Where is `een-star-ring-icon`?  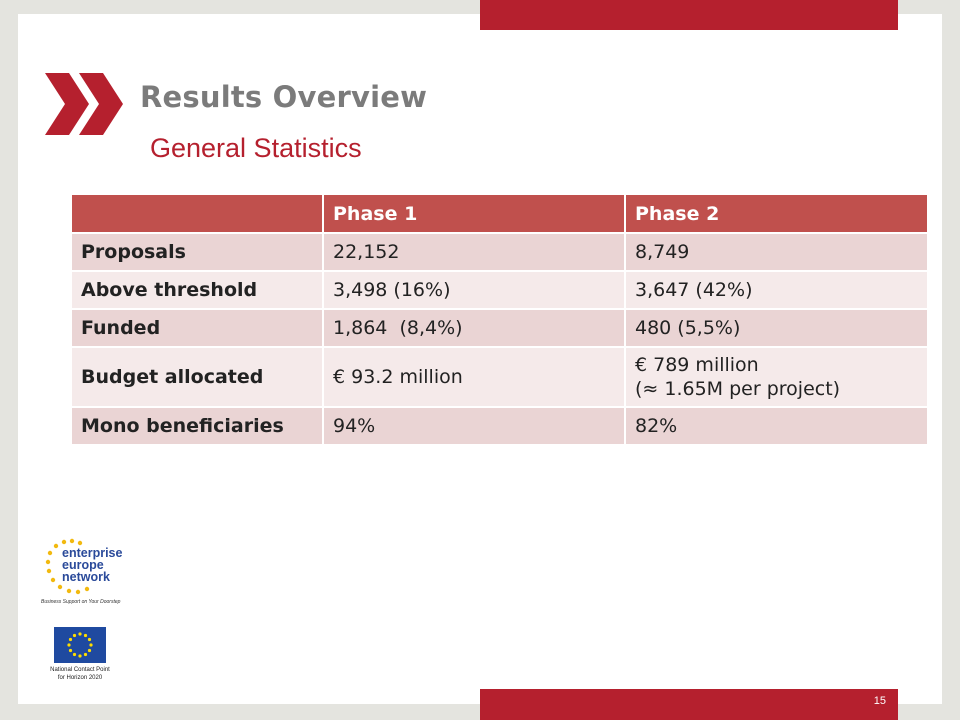 een-star-ring-icon is located at coordinates (67, 566).